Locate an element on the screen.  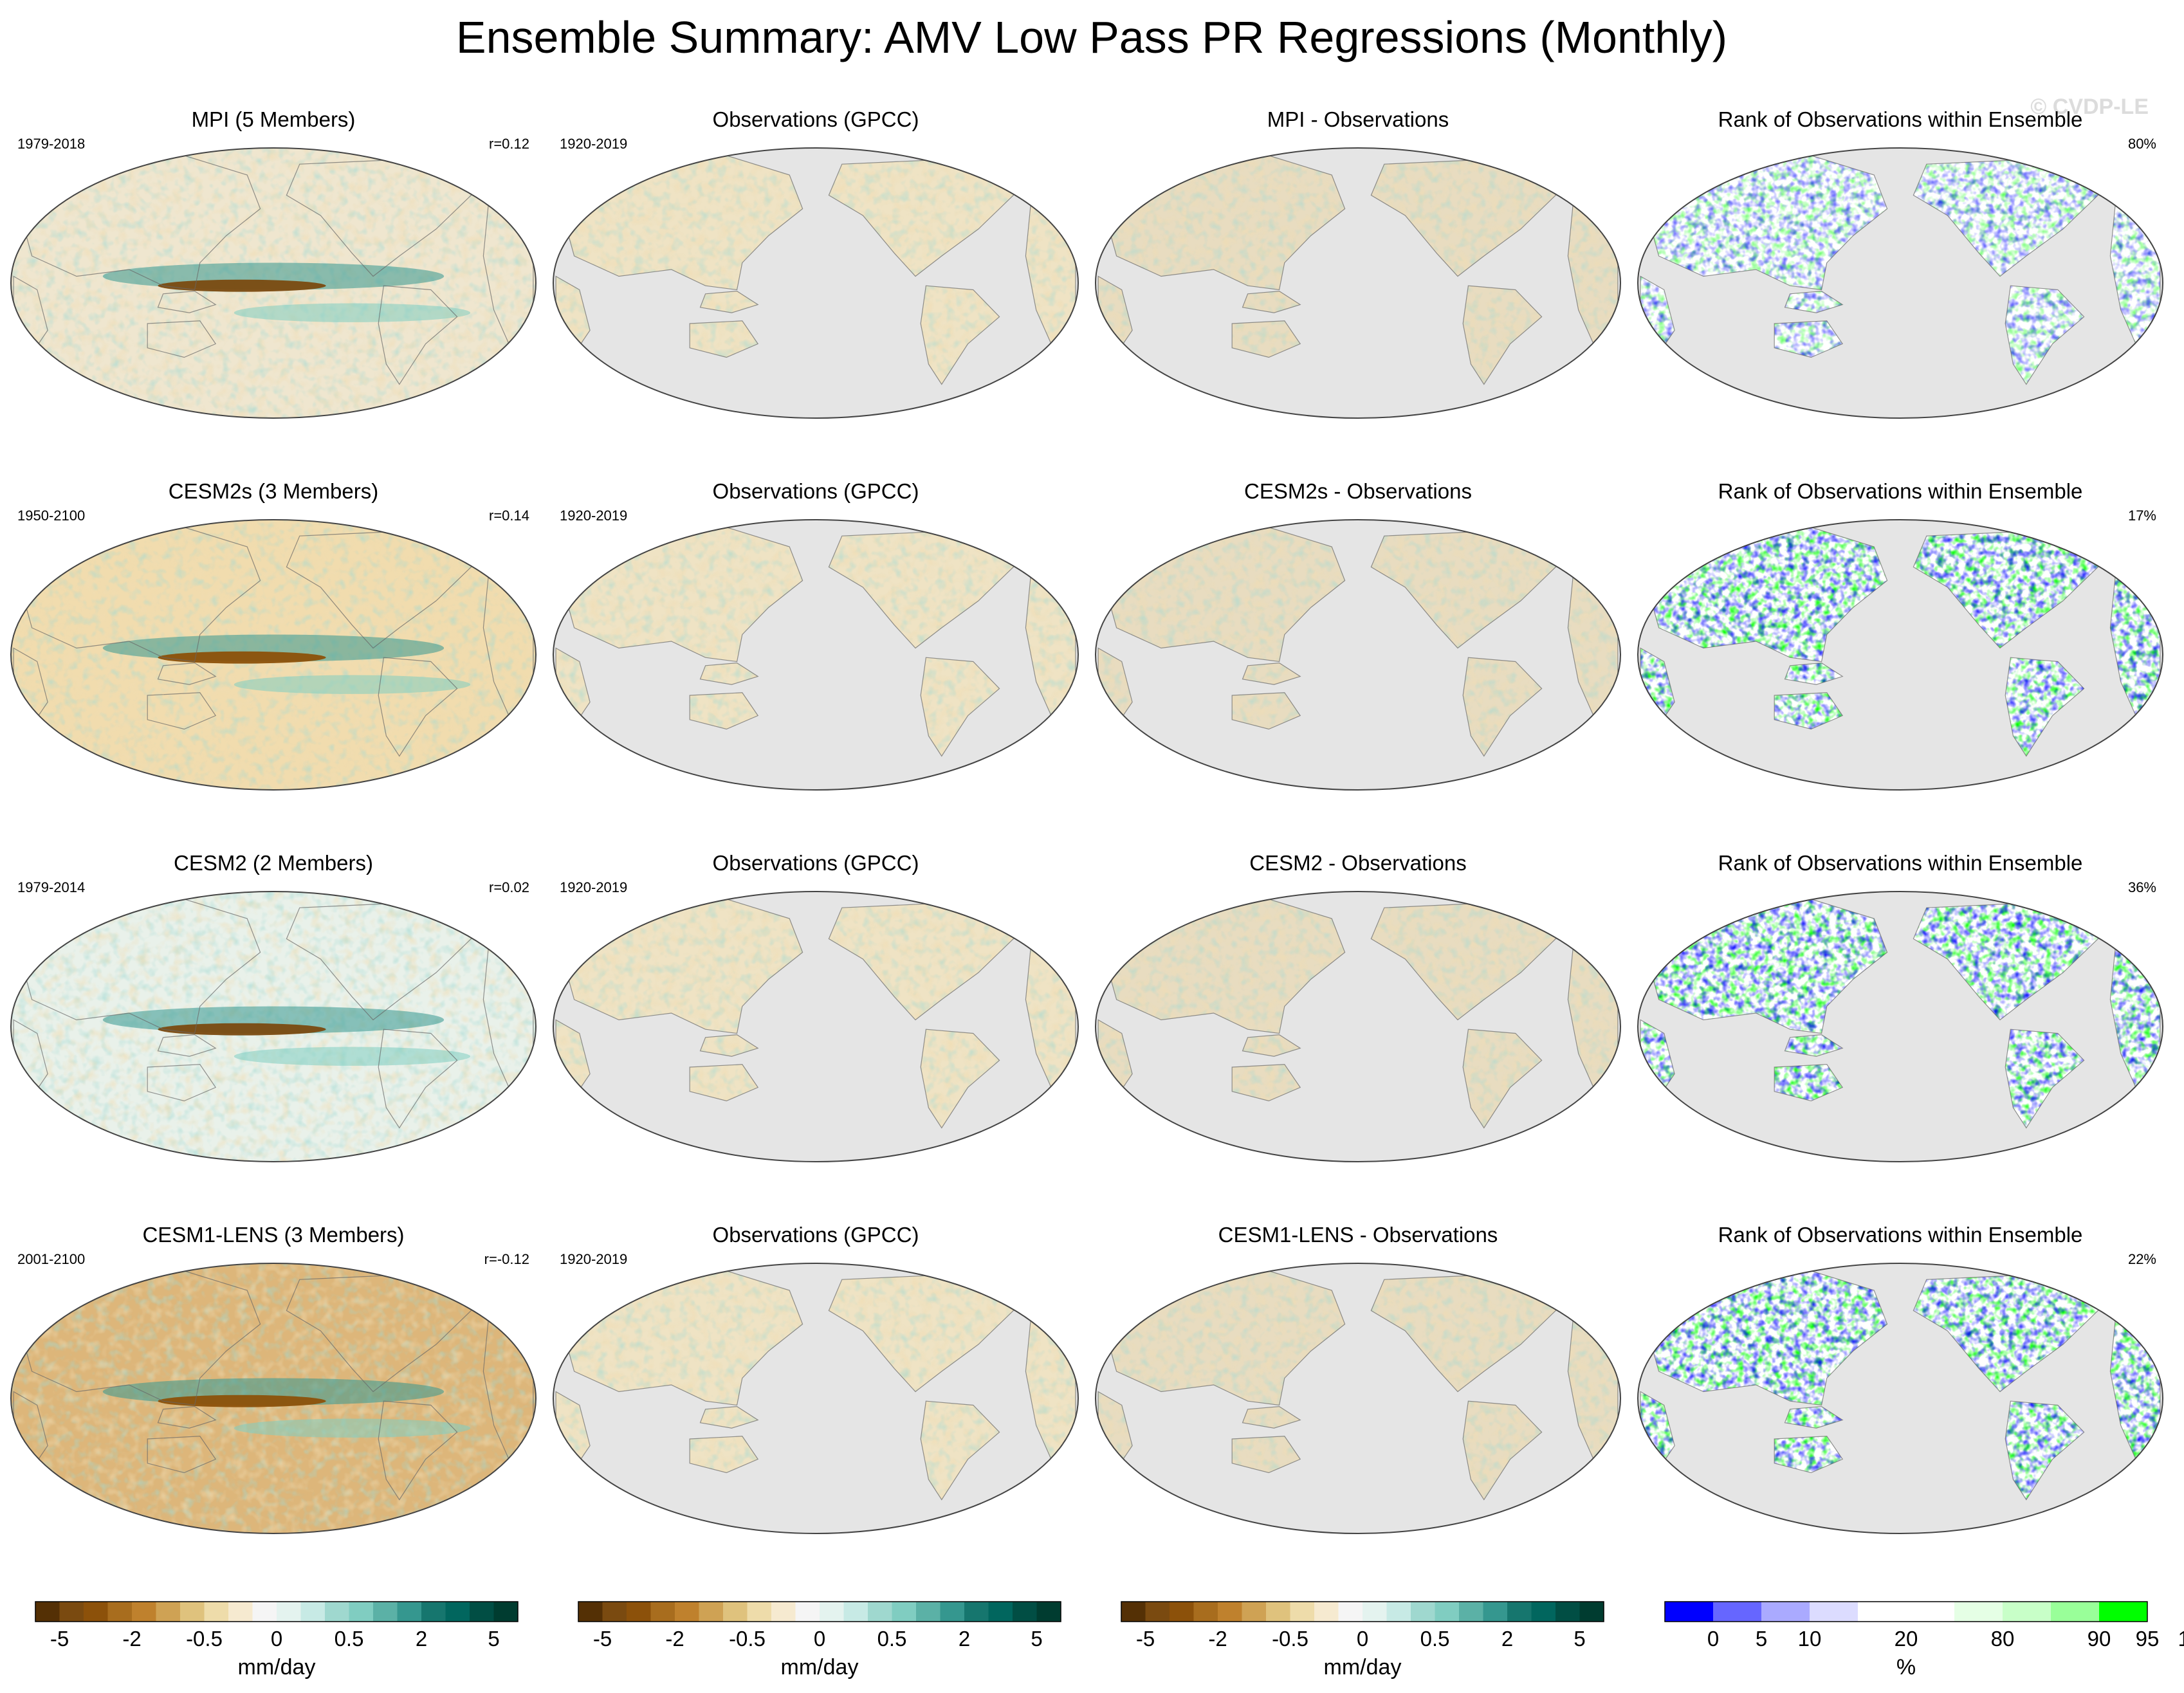
colorbar-tick-label: 10 is located at coordinates (1810, 1639).